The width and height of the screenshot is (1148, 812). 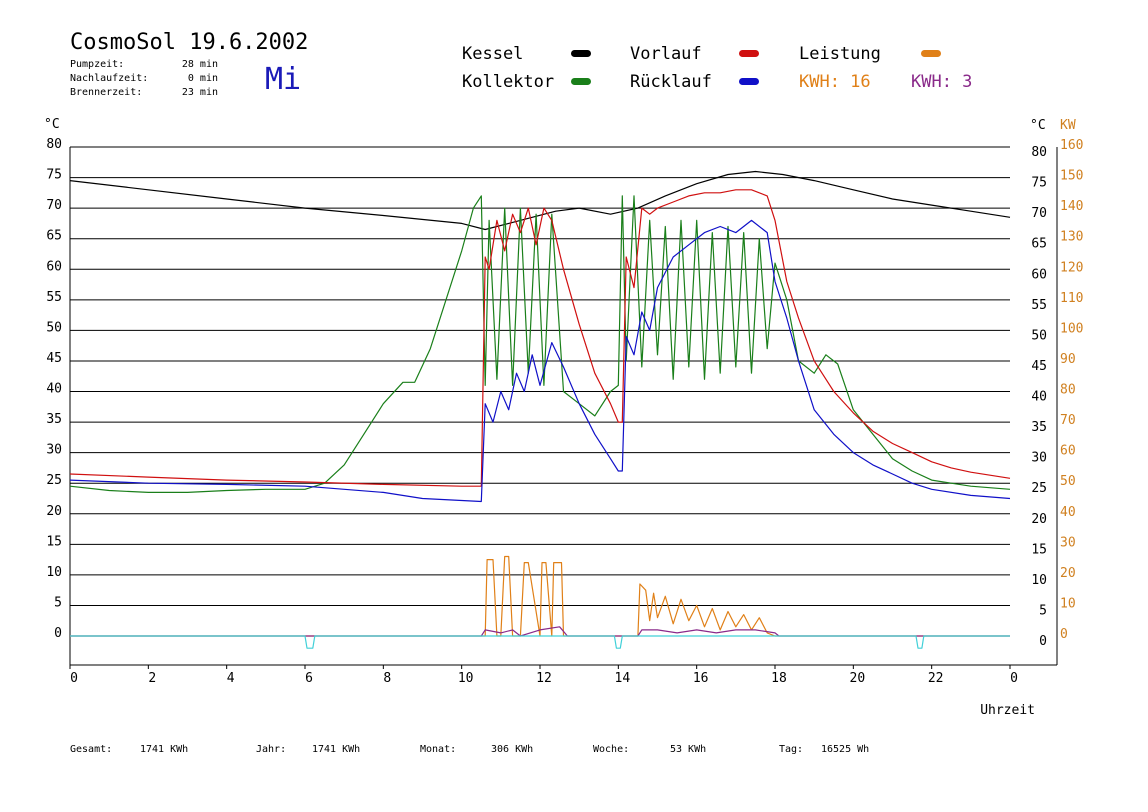 What do you see at coordinates (1068, 481) in the screenshot?
I see `kw-tick-label: 50` at bounding box center [1068, 481].